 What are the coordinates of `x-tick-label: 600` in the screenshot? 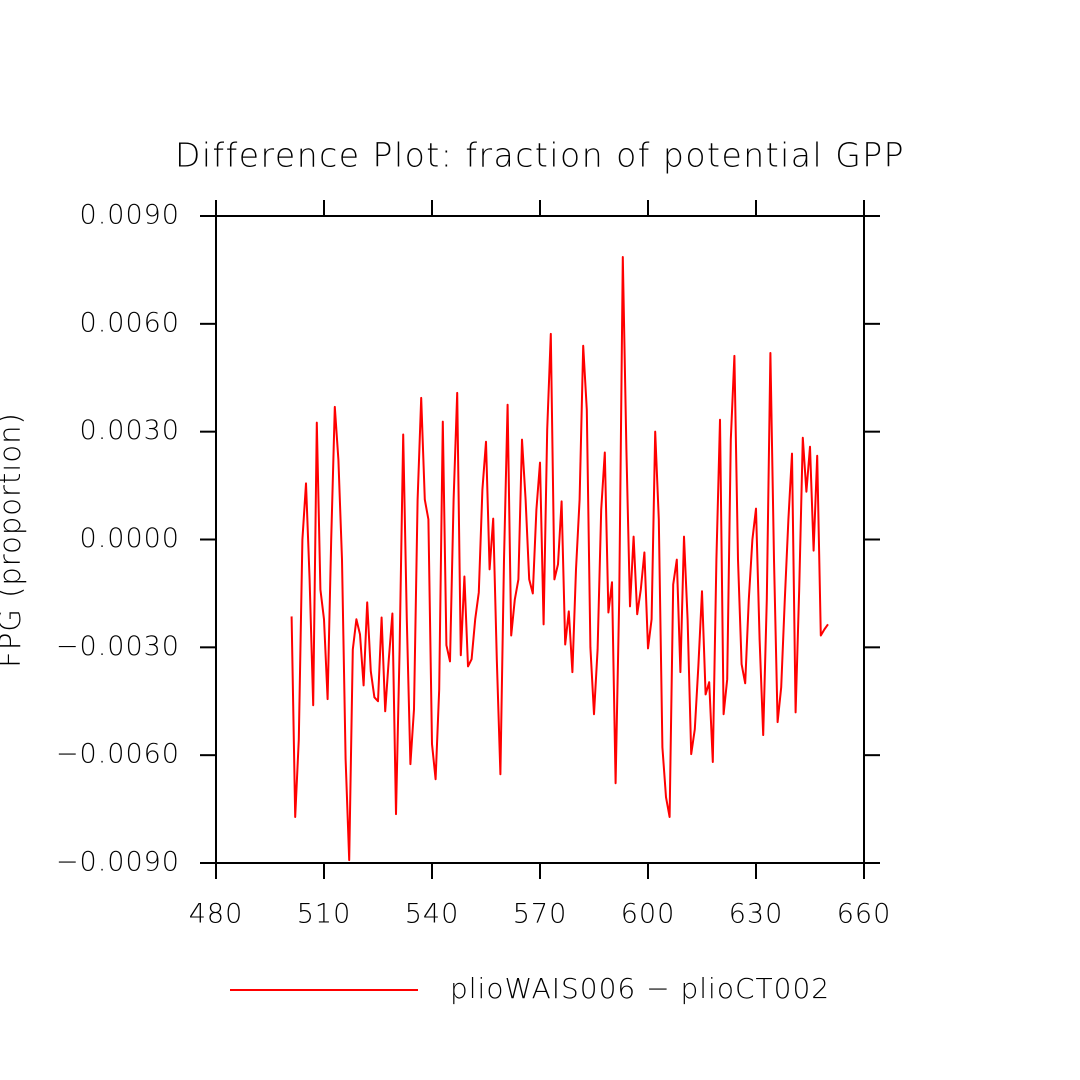 It's located at (648, 914).